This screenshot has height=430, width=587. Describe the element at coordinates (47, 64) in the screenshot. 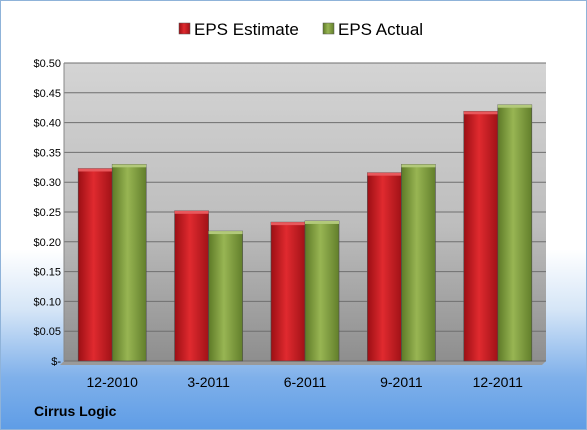

I see `y-tick-label: $0.50` at that location.